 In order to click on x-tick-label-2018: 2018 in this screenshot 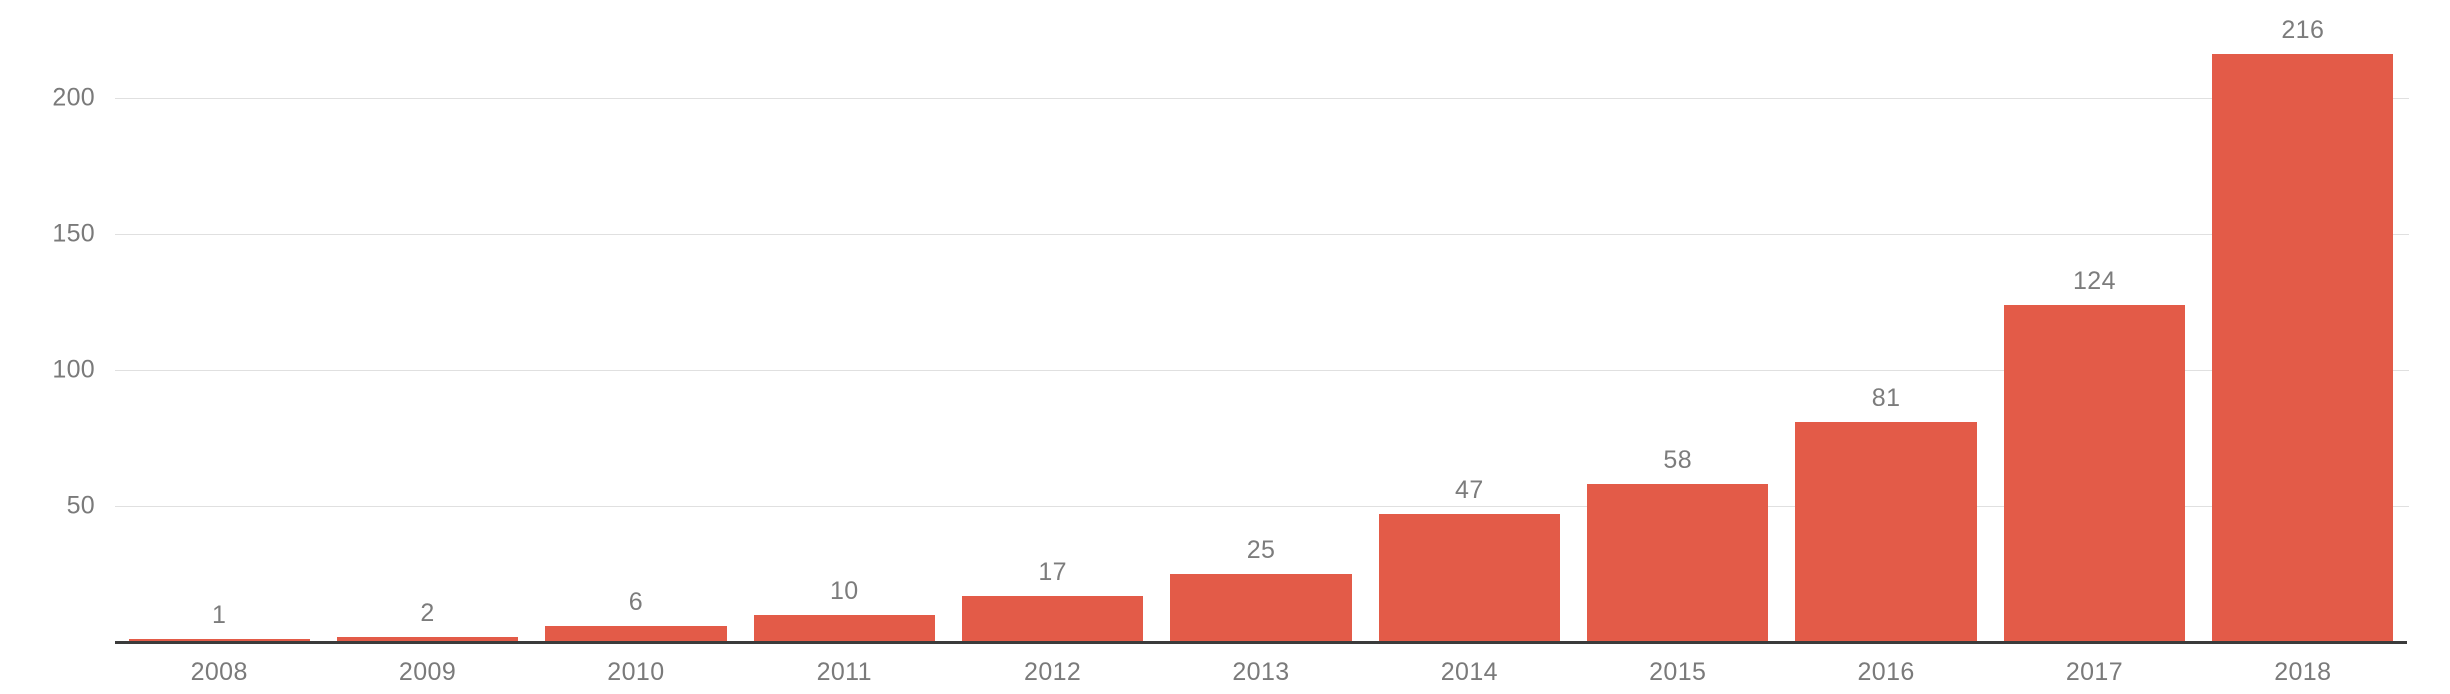, I will do `click(2303, 672)`.